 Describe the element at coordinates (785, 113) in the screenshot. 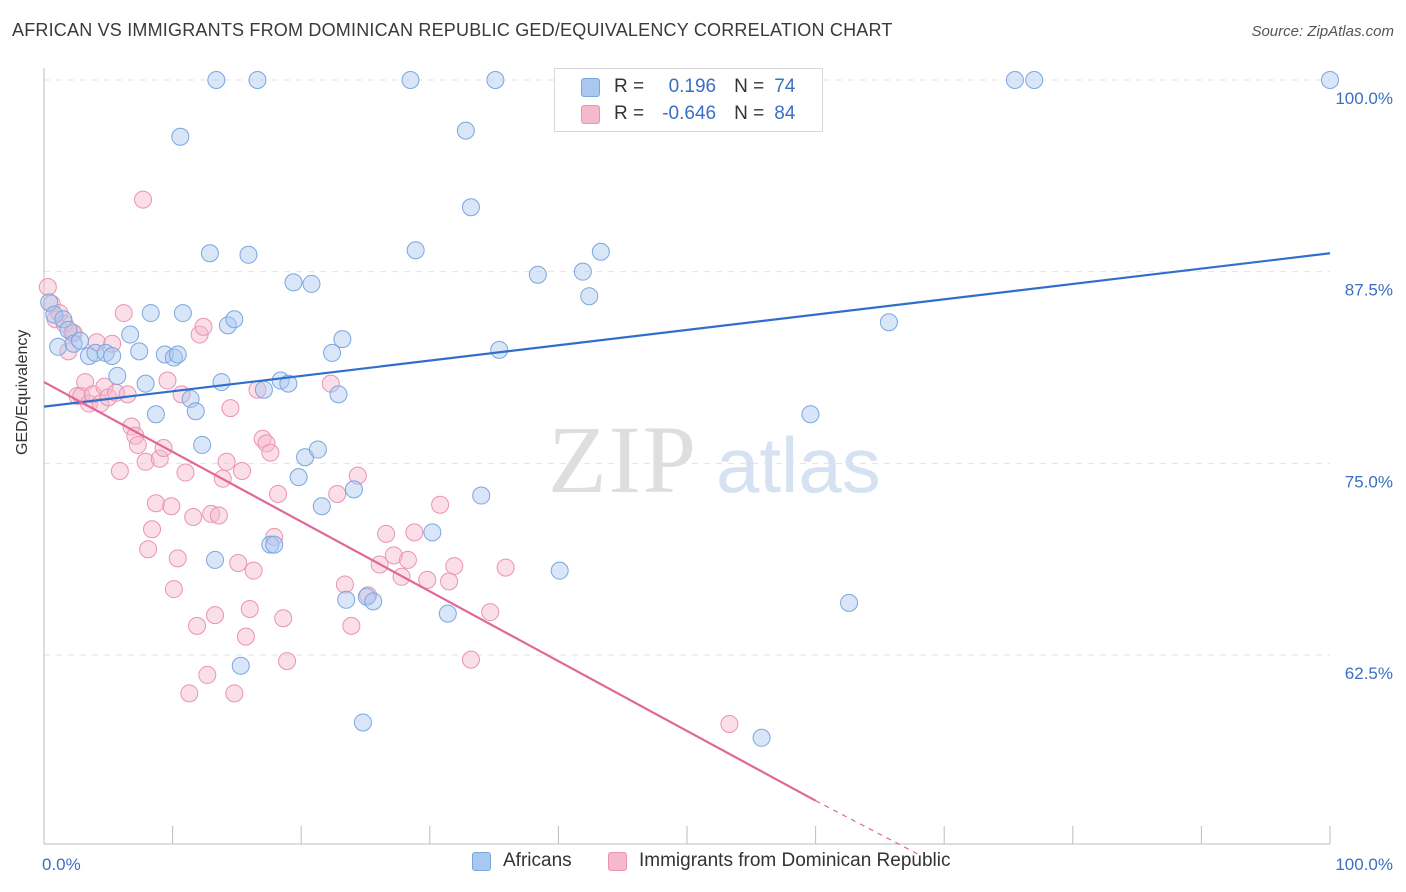

I see `n-value-dominican: 84` at that location.